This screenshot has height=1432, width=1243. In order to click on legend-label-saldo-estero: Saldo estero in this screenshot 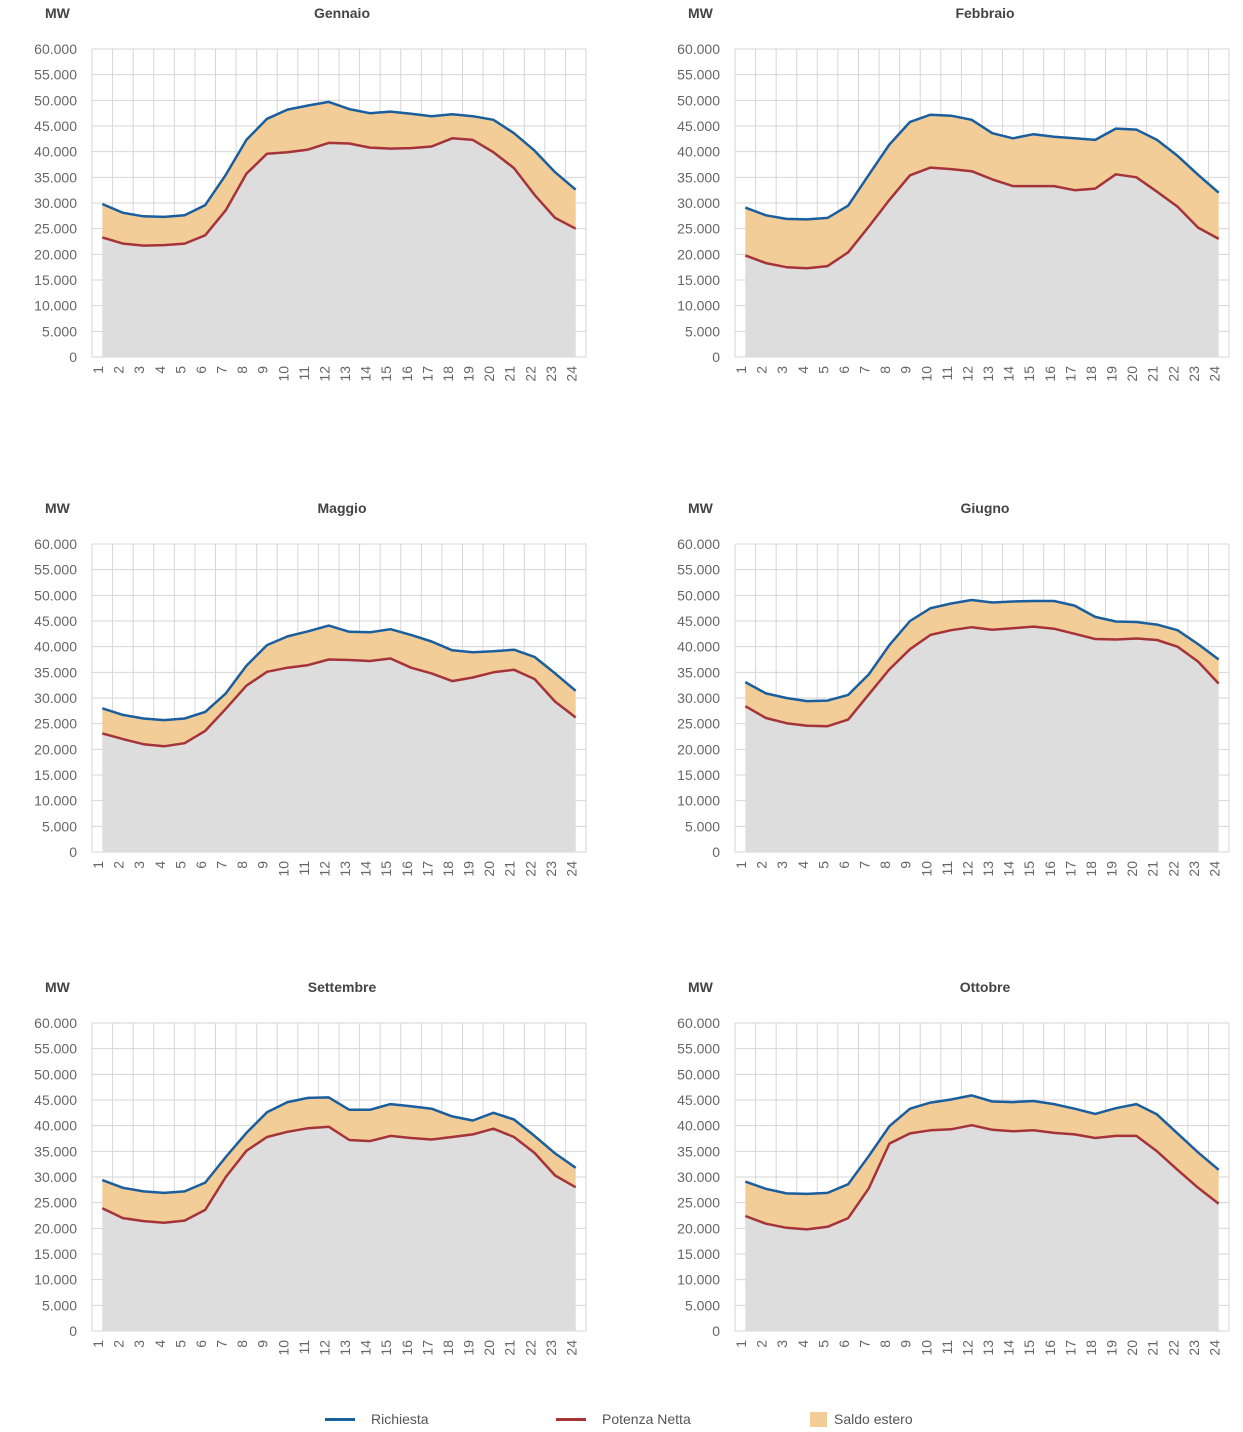, I will do `click(873, 1419)`.